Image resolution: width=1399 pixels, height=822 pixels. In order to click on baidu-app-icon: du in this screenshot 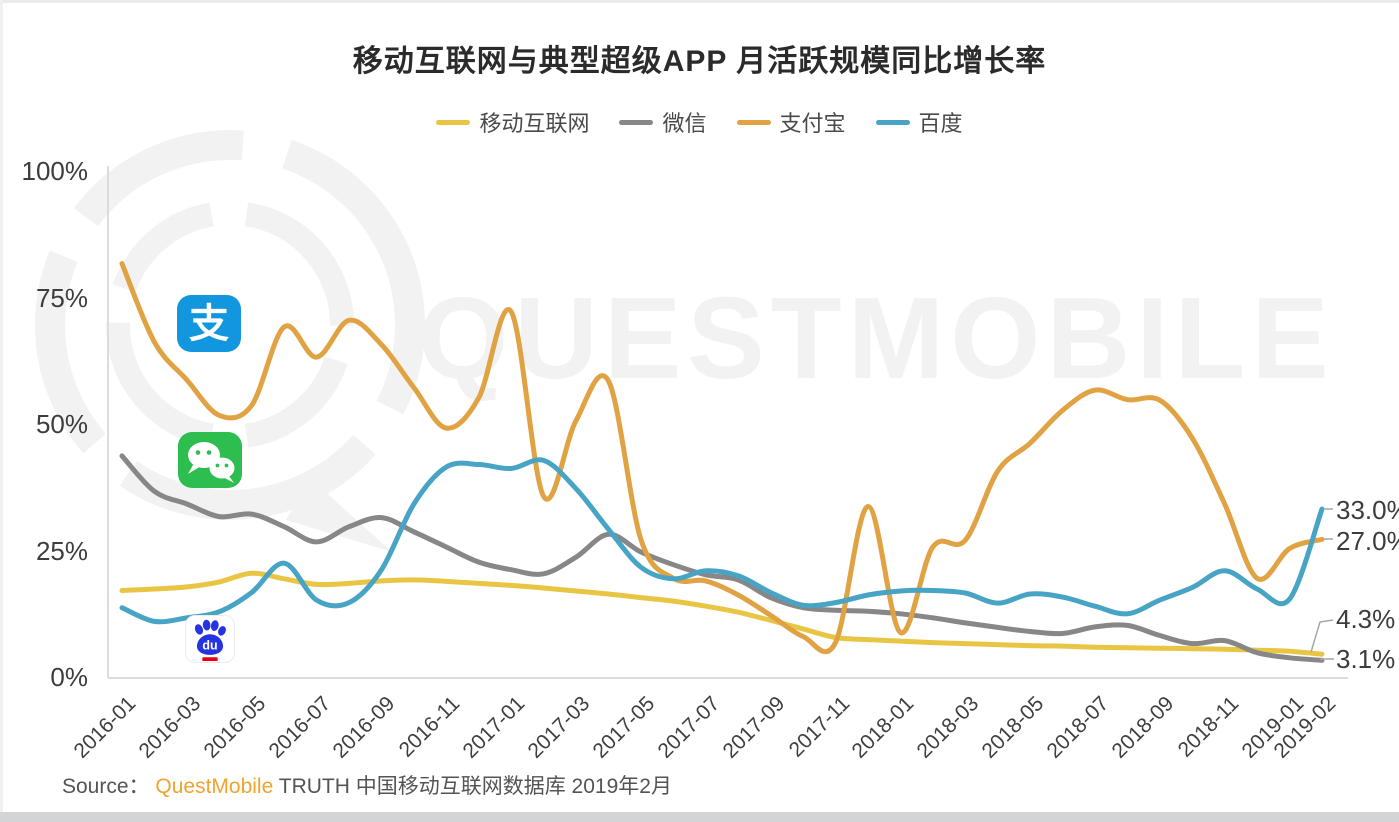, I will do `click(210, 639)`.